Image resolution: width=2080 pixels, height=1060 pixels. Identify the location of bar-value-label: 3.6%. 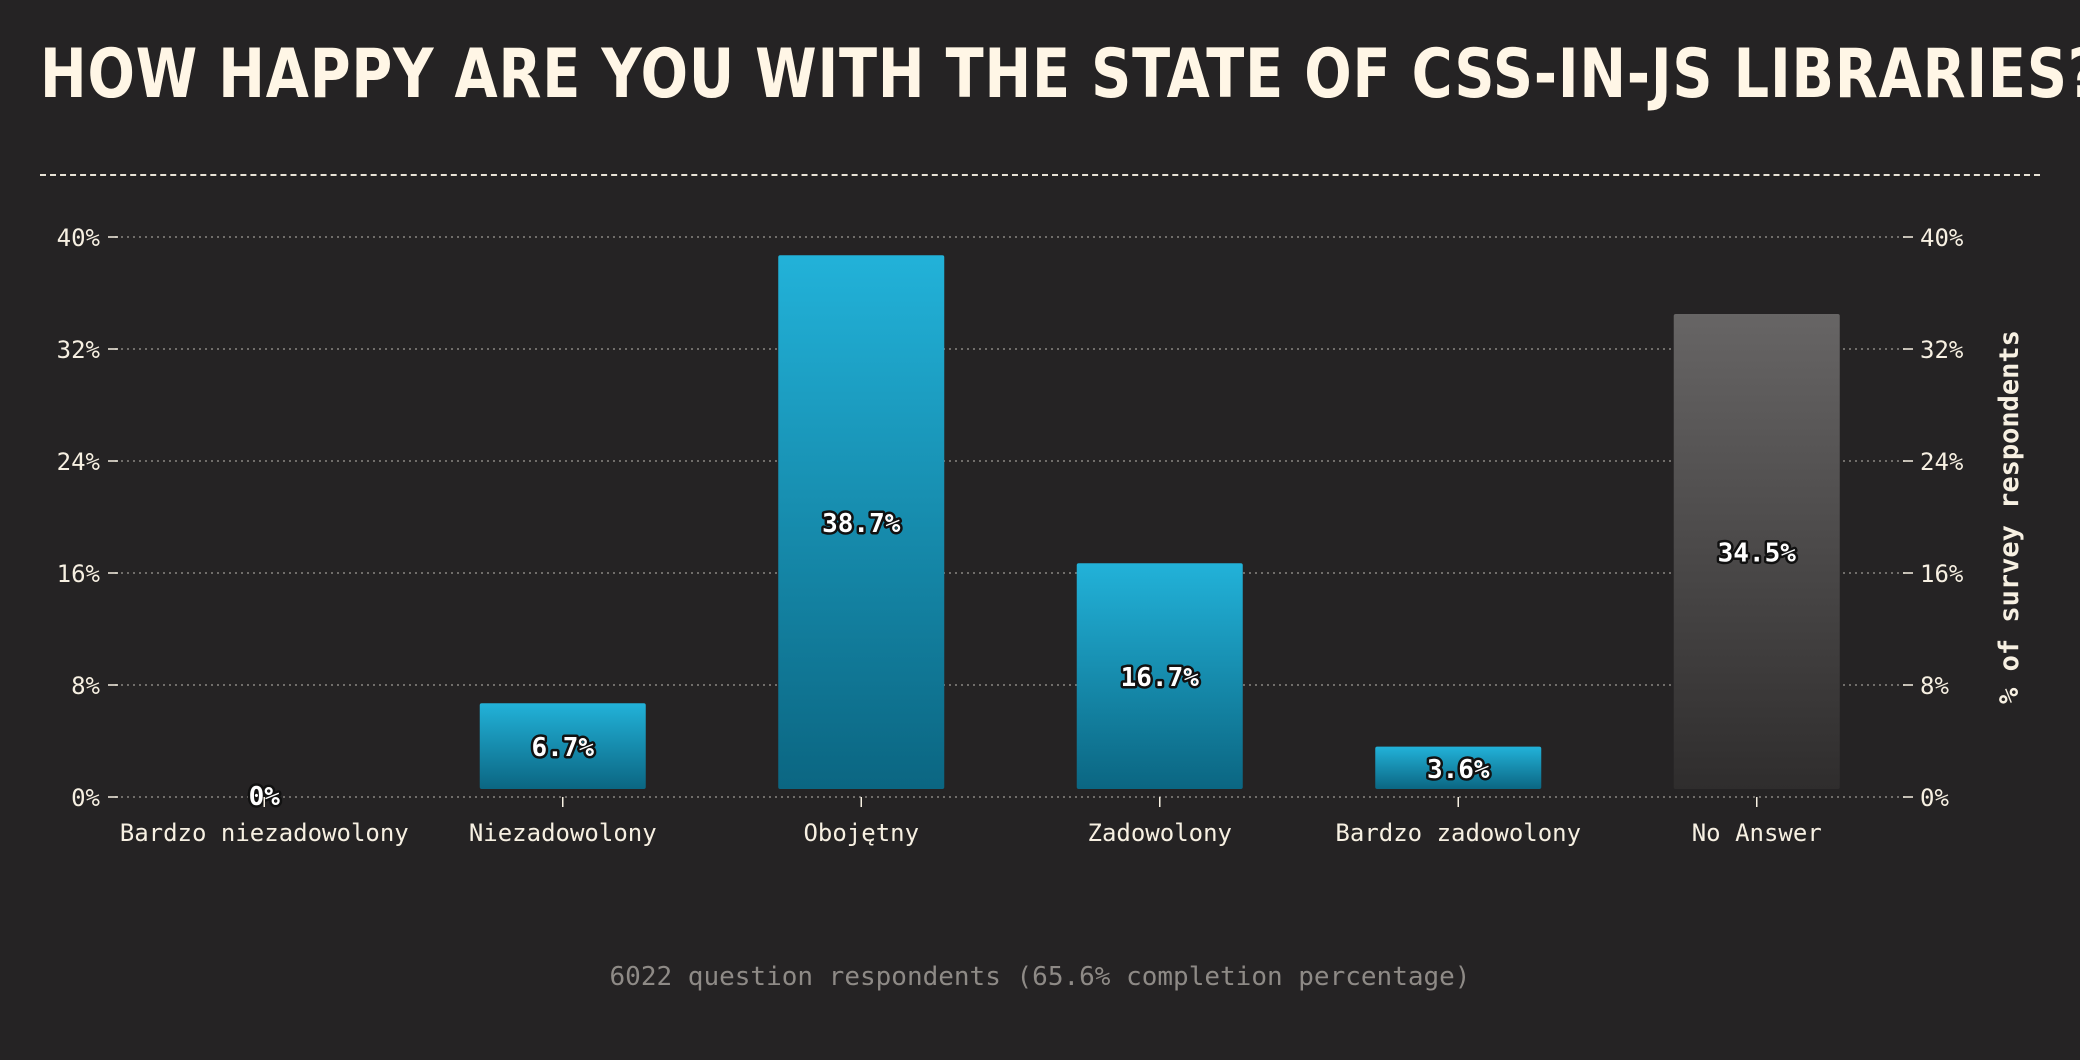
(1458, 770).